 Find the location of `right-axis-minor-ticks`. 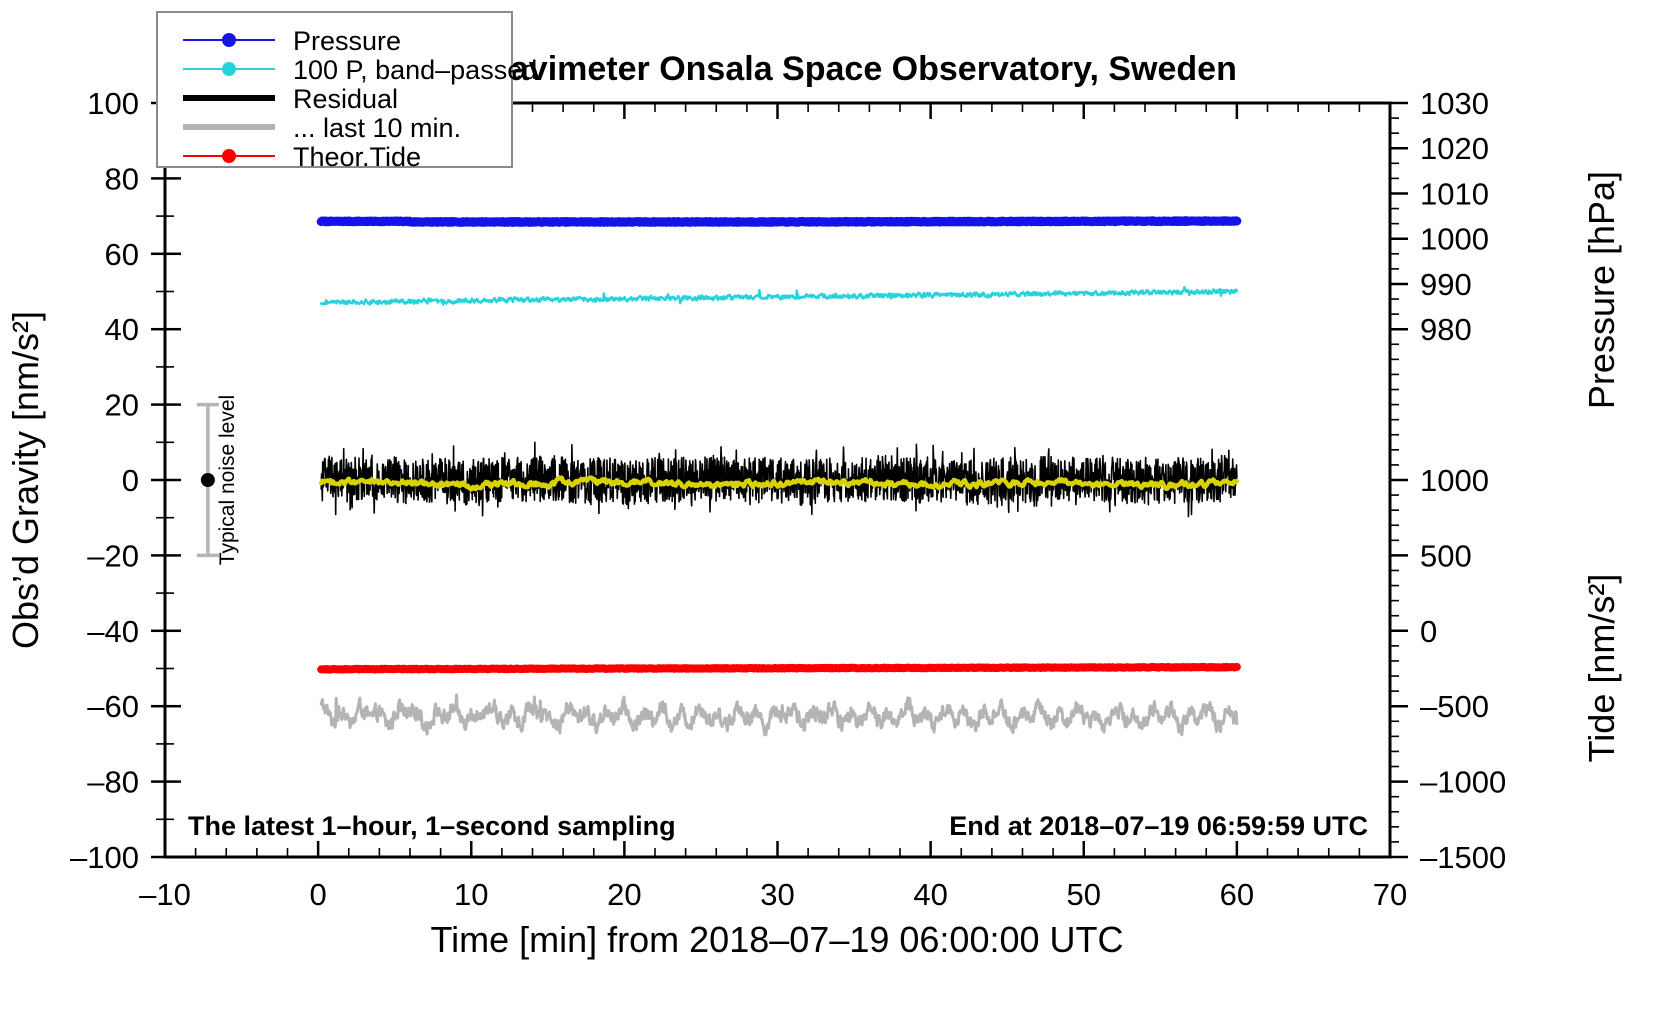

right-axis-minor-ticks is located at coordinates (1394, 480).